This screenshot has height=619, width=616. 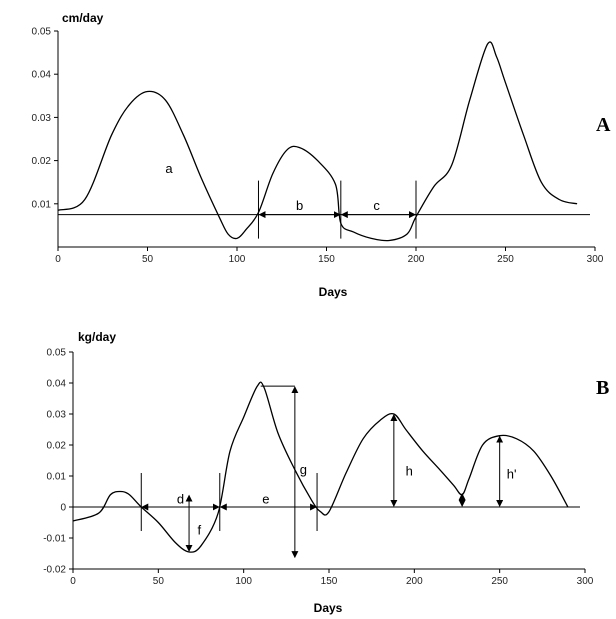 What do you see at coordinates (333, 292) in the screenshot?
I see `x-axis-label-a: Days` at bounding box center [333, 292].